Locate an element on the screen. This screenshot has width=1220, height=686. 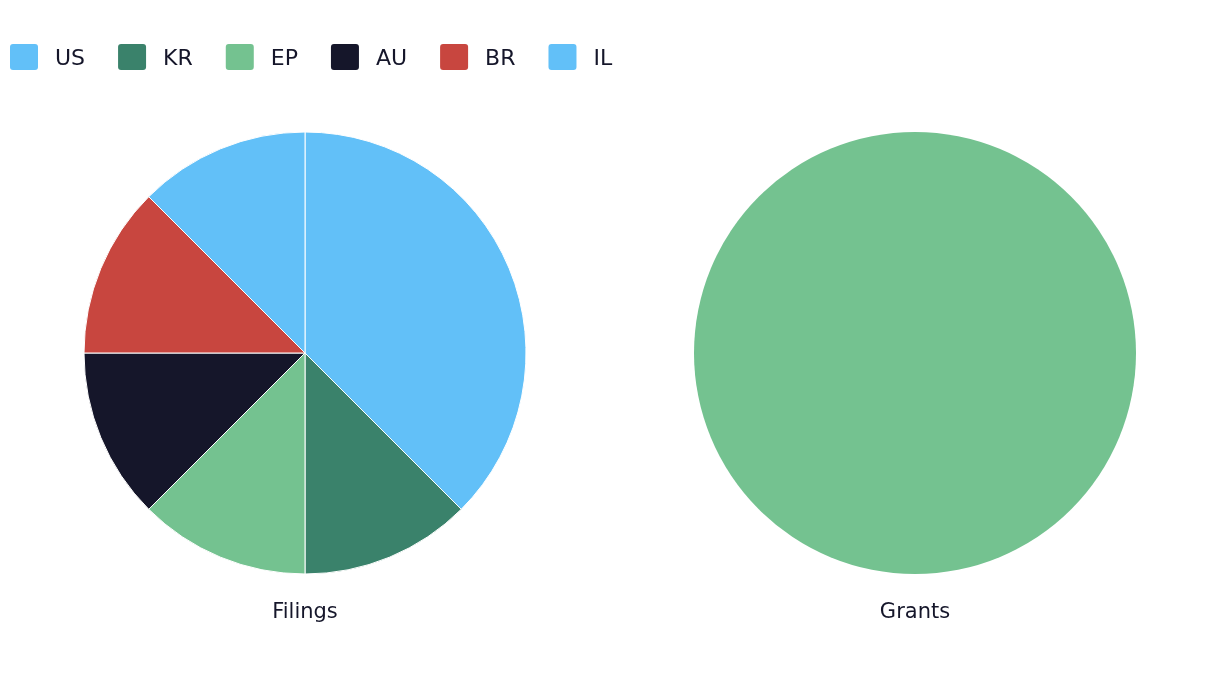
legend-label: EP is located at coordinates (284, 57).